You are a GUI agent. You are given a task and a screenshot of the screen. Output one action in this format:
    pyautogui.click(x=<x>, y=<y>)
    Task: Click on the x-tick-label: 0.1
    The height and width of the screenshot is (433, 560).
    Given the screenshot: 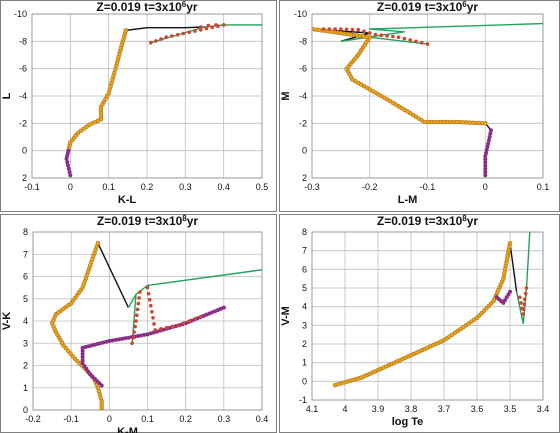 What is the action you would take?
    pyautogui.click(x=543, y=187)
    